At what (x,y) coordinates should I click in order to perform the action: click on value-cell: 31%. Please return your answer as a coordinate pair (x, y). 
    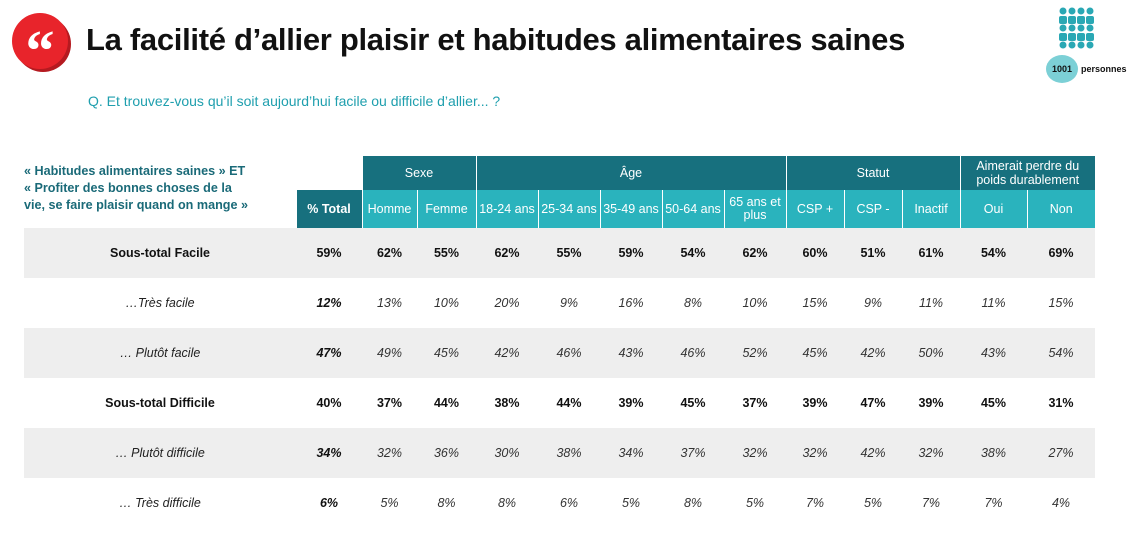
    Looking at the image, I should click on (1061, 403).